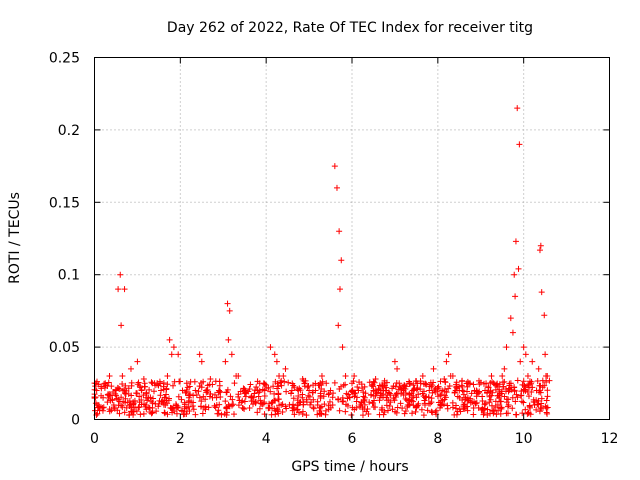 This screenshot has height=480, width=640. I want to click on y-tick-label: 0.2, so click(69, 131).